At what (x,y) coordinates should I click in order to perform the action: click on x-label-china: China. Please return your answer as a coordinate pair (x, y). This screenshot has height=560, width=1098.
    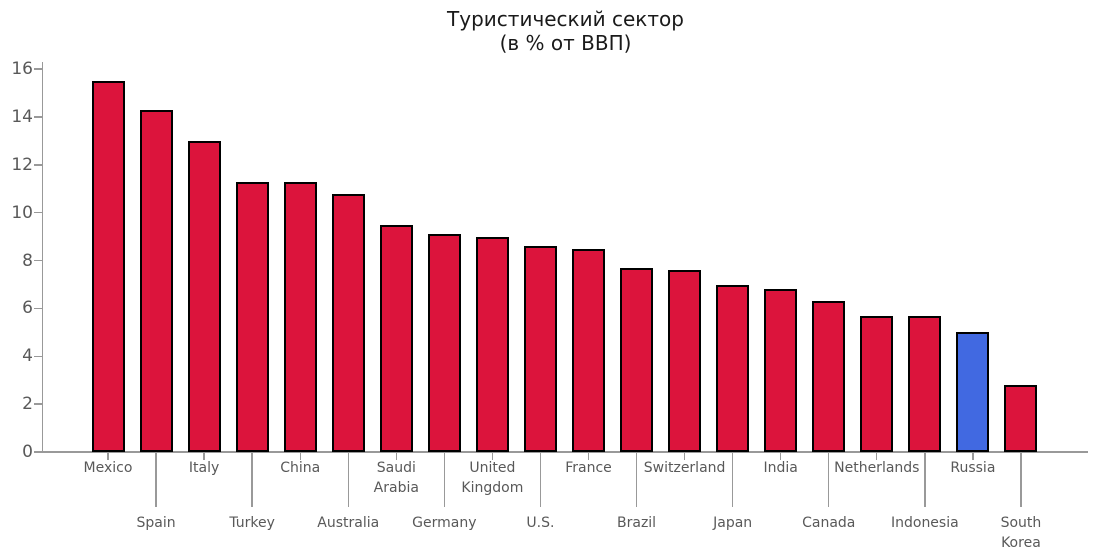
    Looking at the image, I should click on (300, 469).